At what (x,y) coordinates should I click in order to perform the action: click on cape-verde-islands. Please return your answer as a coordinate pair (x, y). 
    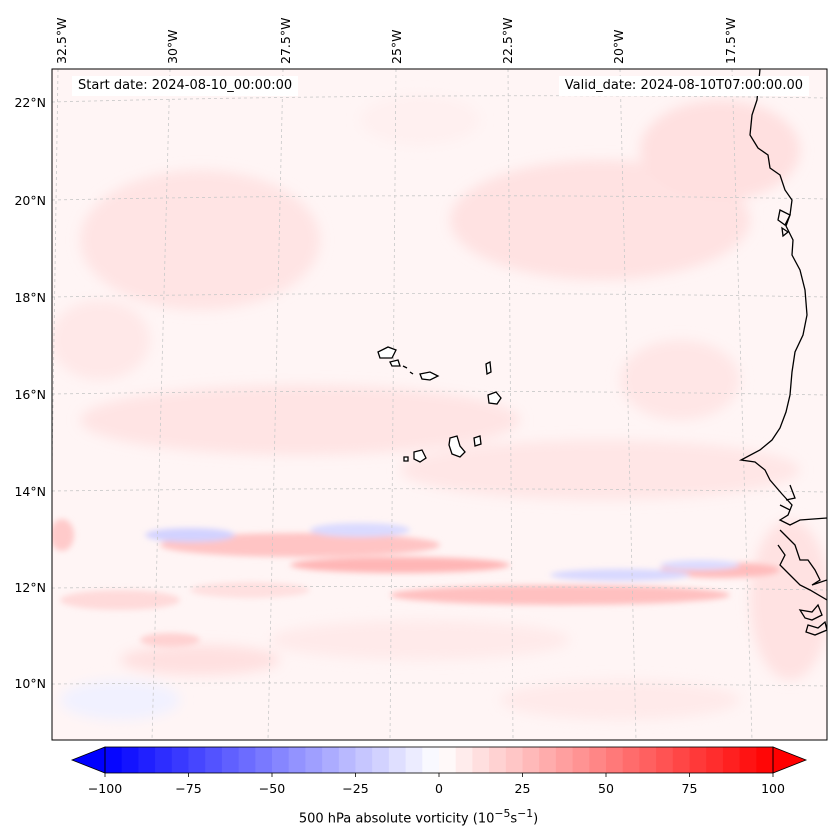
    Looking at the image, I should click on (439, 404).